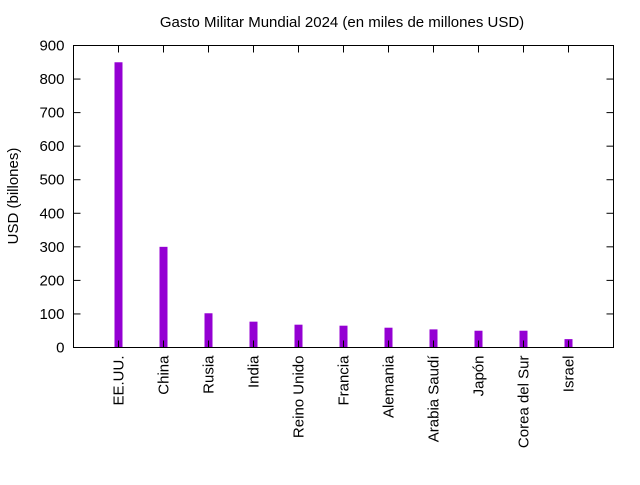 This screenshot has height=485, width=640. I want to click on y-tick-label: 600, so click(51, 146).